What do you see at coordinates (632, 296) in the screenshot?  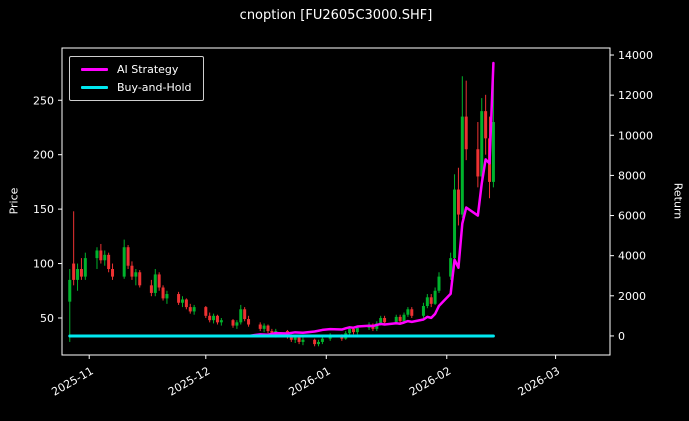 I see `return-tick-label: 2000` at bounding box center [632, 296].